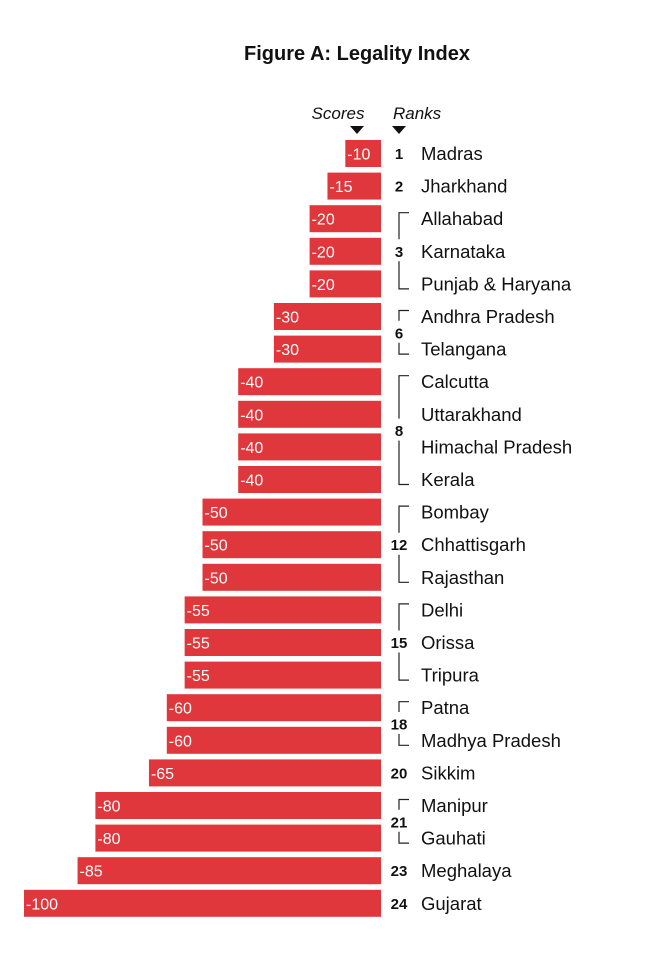 The height and width of the screenshot is (961, 666). What do you see at coordinates (453, 838) in the screenshot?
I see `row-name-label: Gauhati` at bounding box center [453, 838].